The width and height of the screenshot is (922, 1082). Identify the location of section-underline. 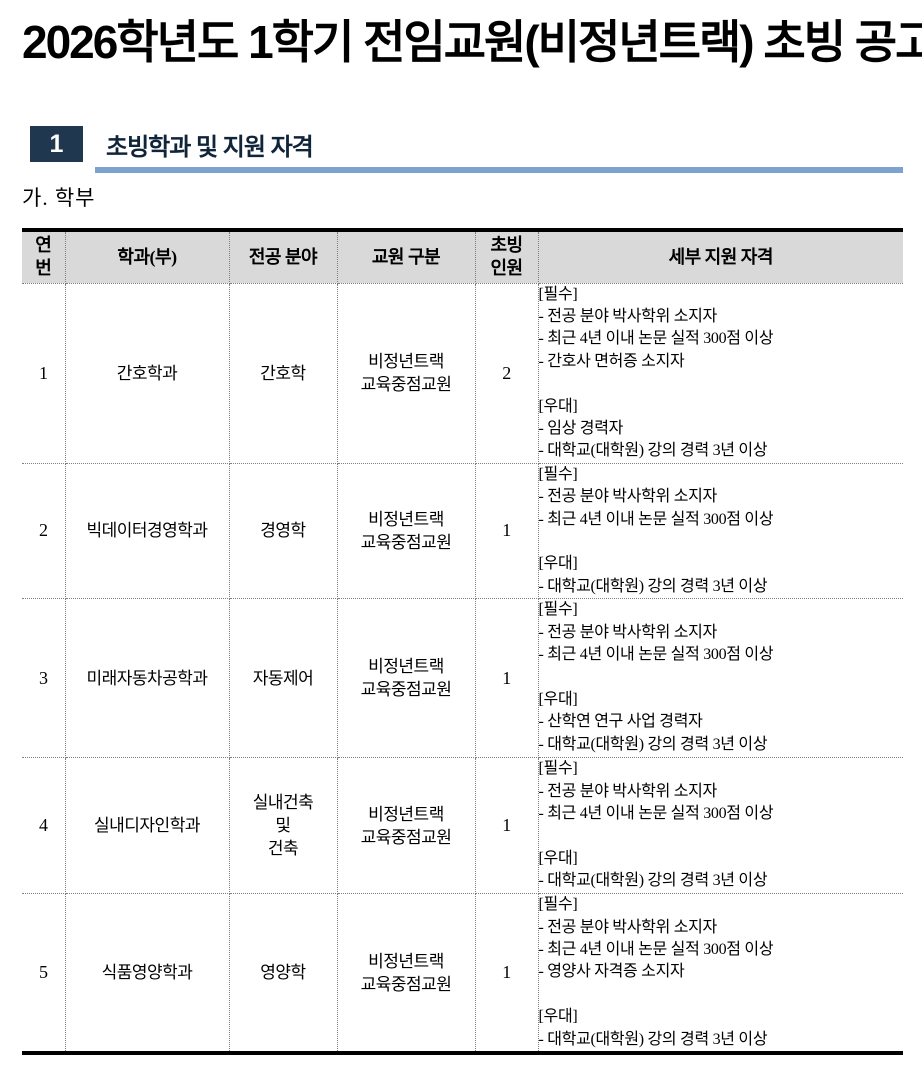
(499, 170).